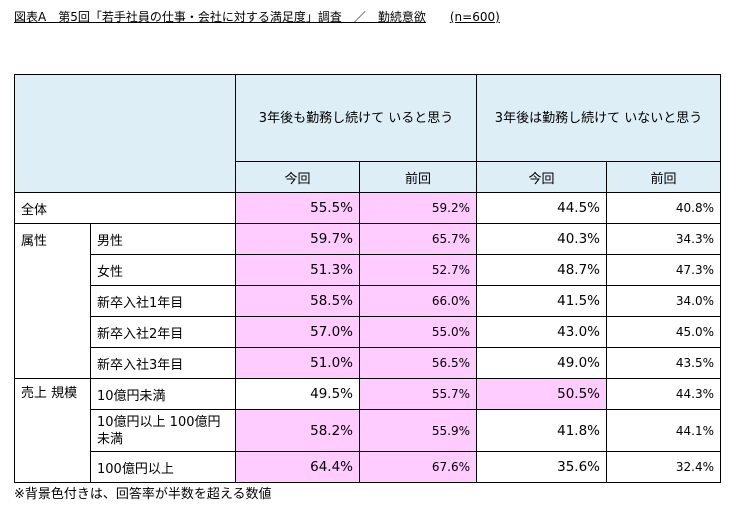  I want to click on value-cell: 59.2%, so click(418, 208).